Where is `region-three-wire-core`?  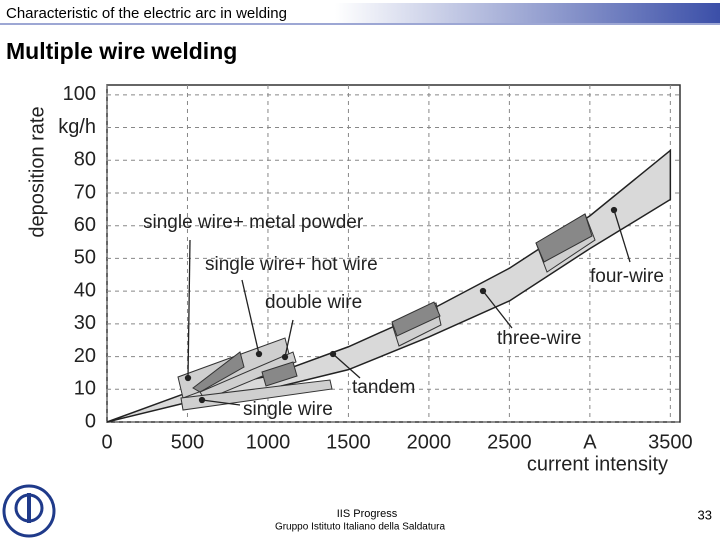 region-three-wire-core is located at coordinates (416, 319).